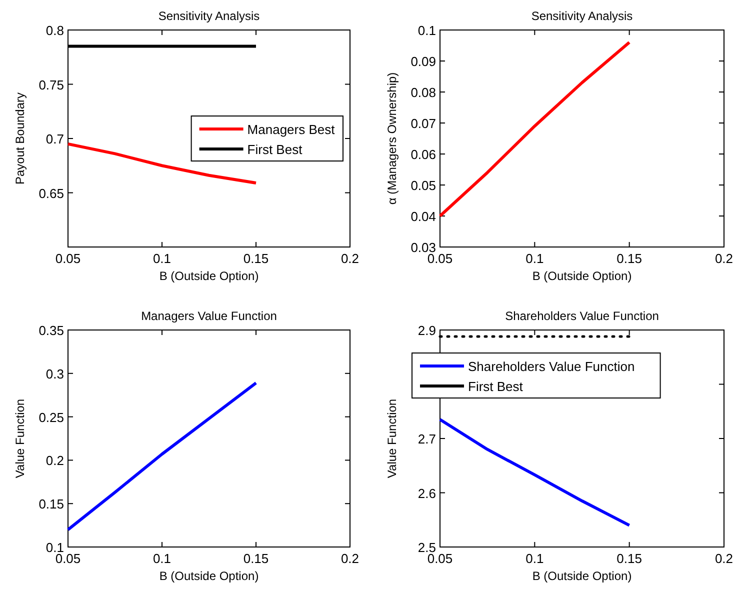  What do you see at coordinates (423, 92) in the screenshot?
I see `y-tick-label: 0.08` at bounding box center [423, 92].